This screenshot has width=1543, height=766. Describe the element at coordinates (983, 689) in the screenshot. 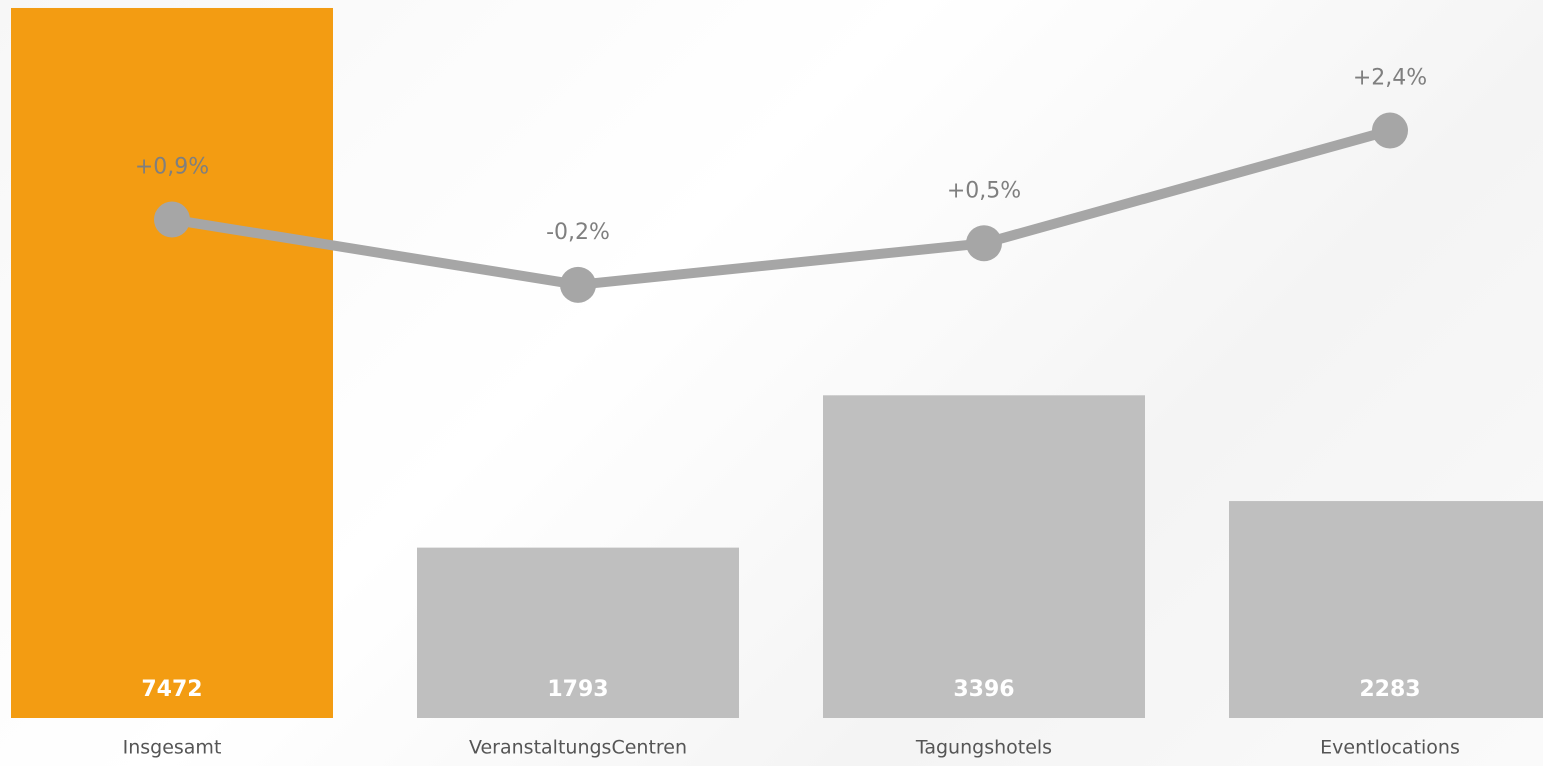

I see `bar-value-label: 3396` at that location.